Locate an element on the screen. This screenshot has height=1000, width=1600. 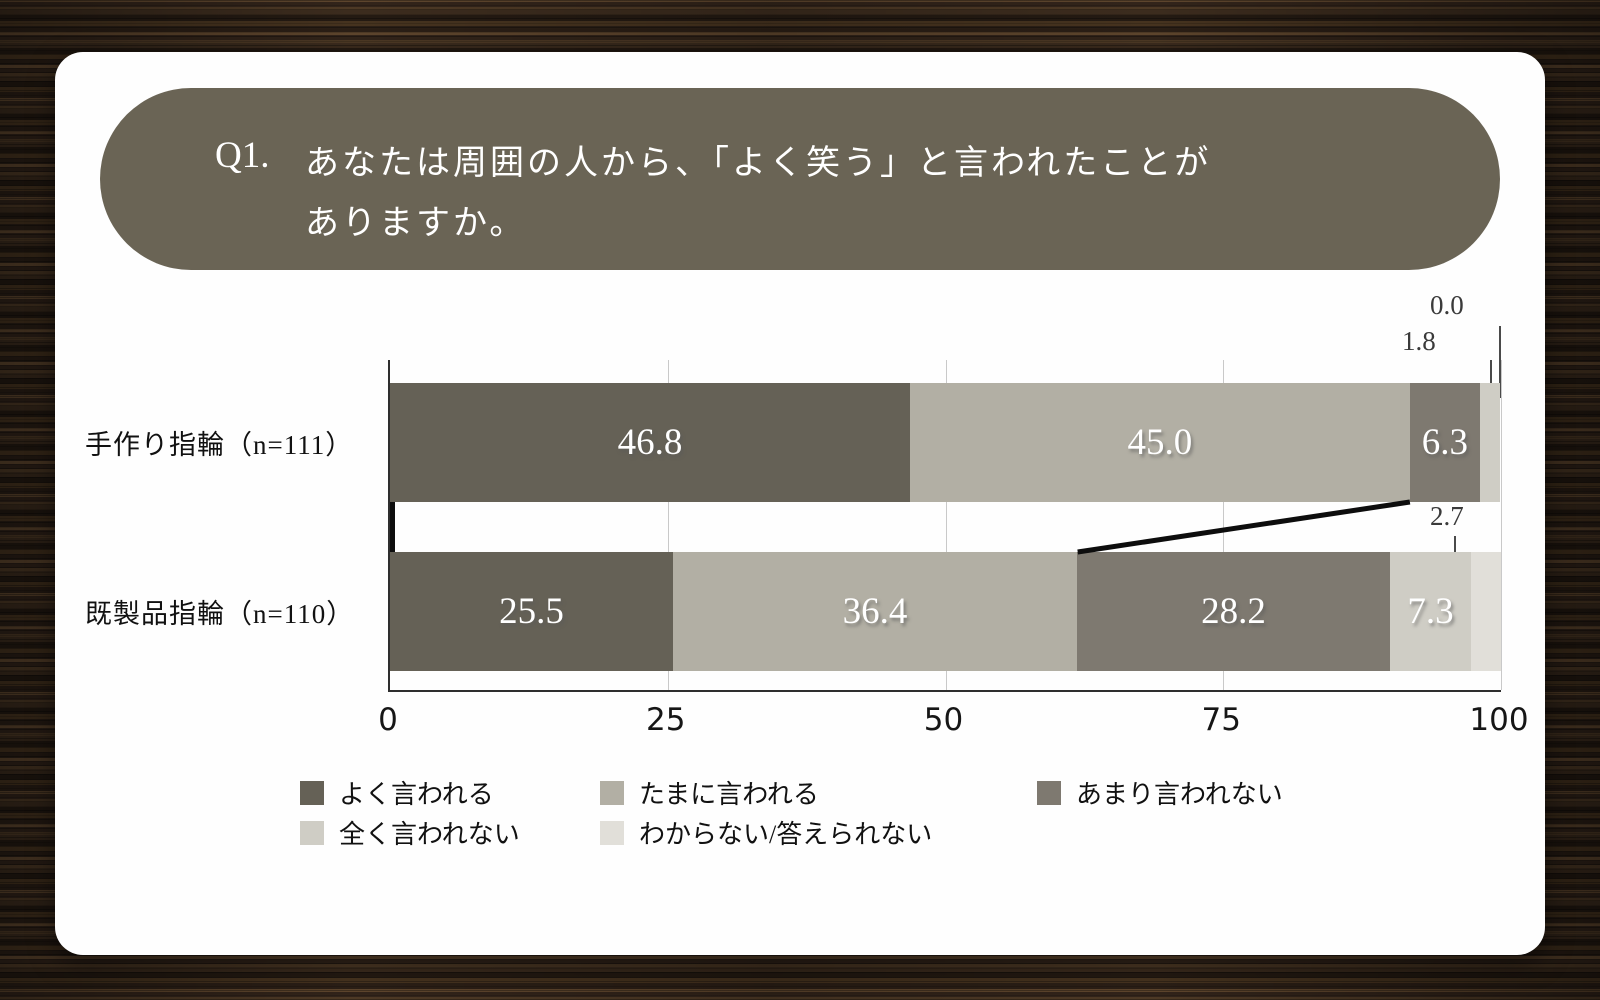
callout-label: 2.7 is located at coordinates (1447, 543).